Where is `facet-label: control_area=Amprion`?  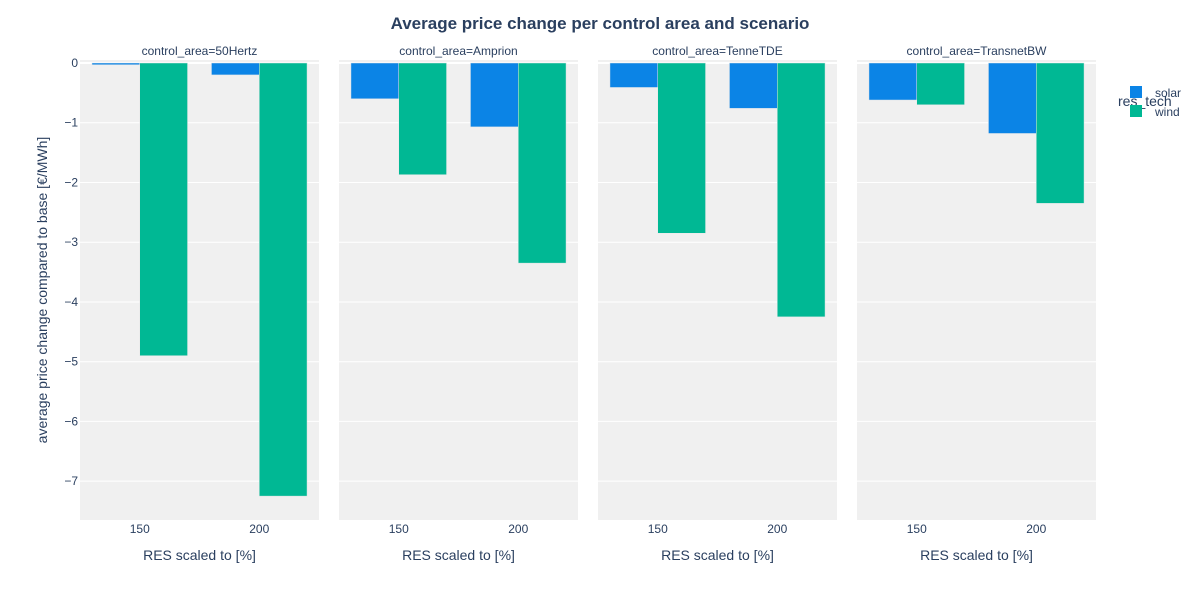 facet-label: control_area=Amprion is located at coordinates (458, 51).